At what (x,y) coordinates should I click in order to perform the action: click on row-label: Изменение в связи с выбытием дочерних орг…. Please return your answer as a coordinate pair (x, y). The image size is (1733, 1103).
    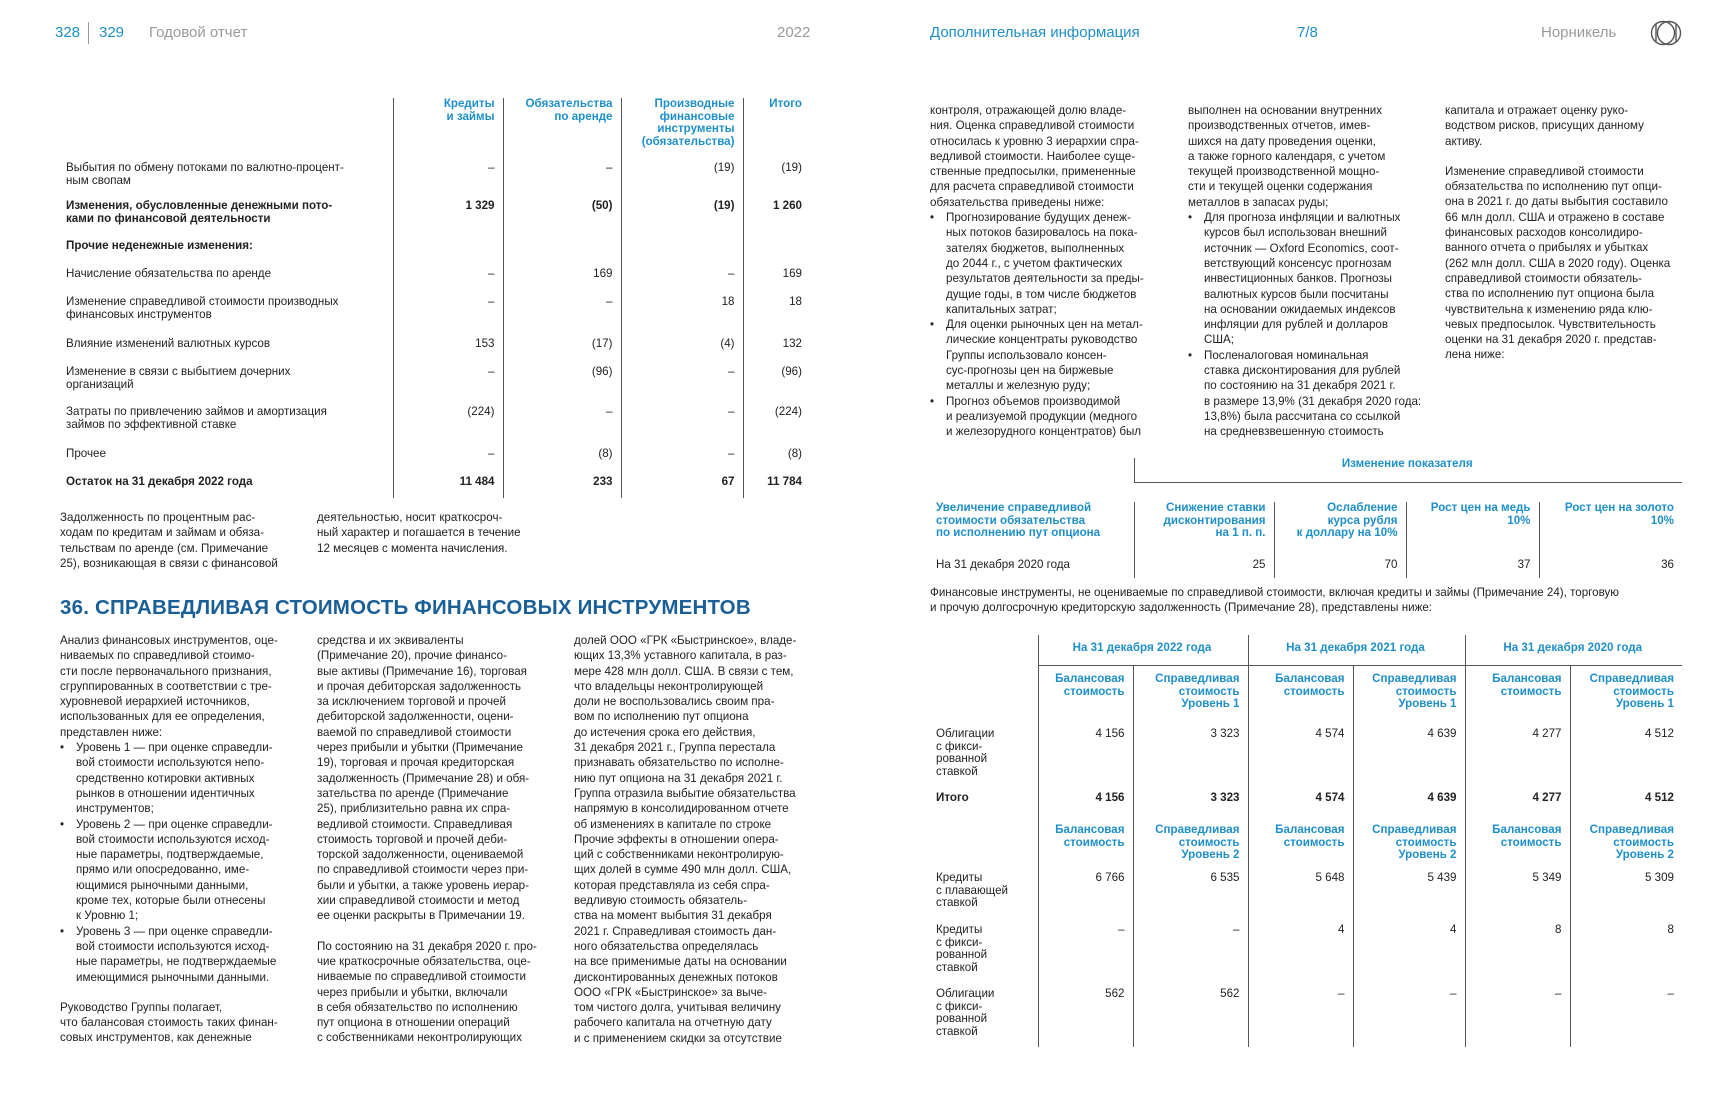
    Looking at the image, I should click on (226, 382).